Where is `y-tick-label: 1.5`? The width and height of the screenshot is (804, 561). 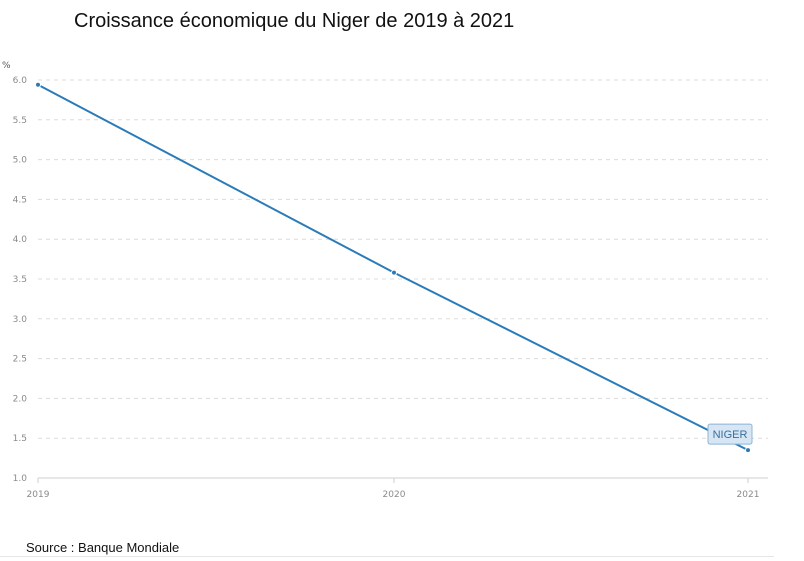 y-tick-label: 1.5 is located at coordinates (20, 439).